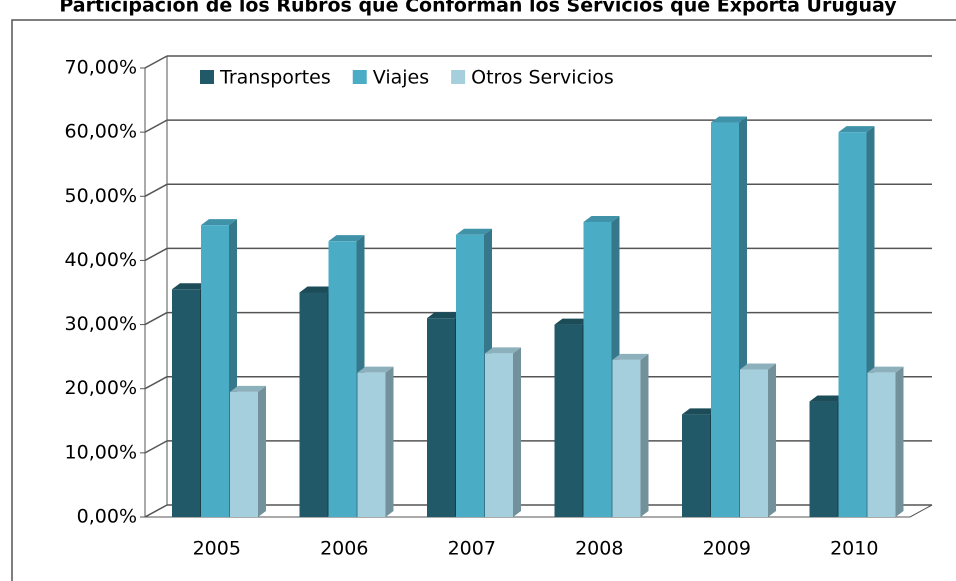 This screenshot has height=581, width=956. I want to click on x-tick-label: 2007, so click(472, 549).